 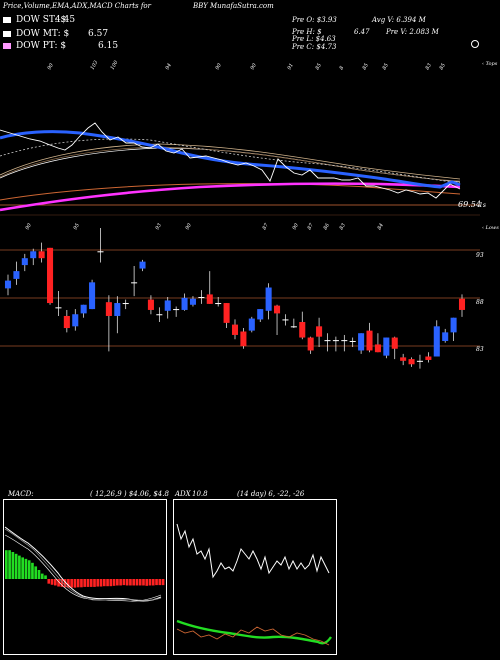 I want to click on ema-50-line, so click(x=230, y=161).